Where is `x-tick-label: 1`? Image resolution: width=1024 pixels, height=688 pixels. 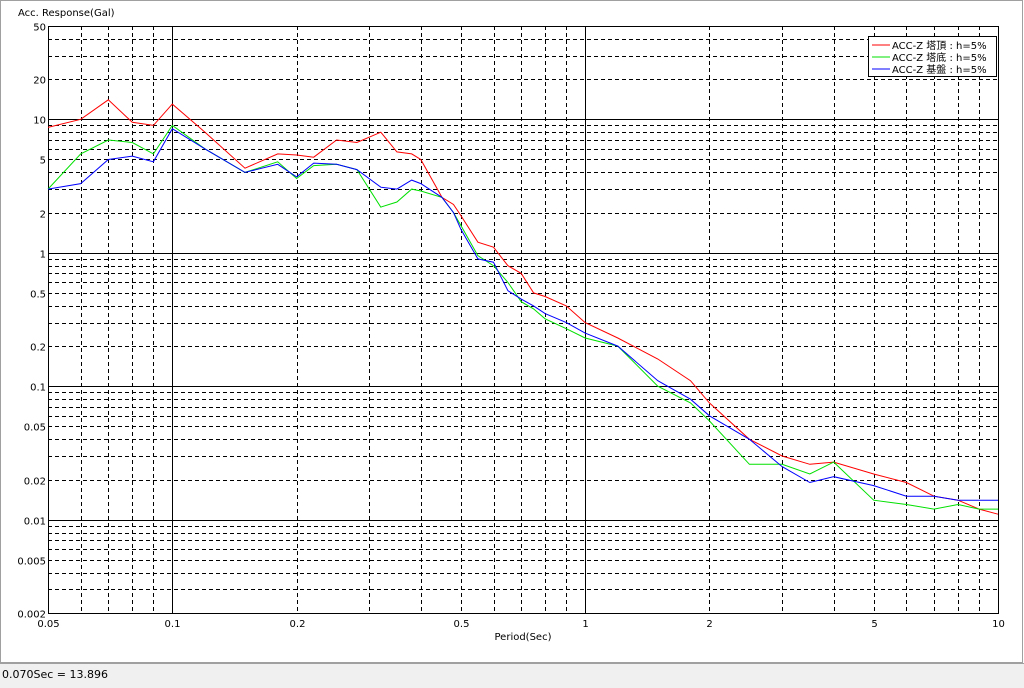 x-tick-label: 1 is located at coordinates (585, 624).